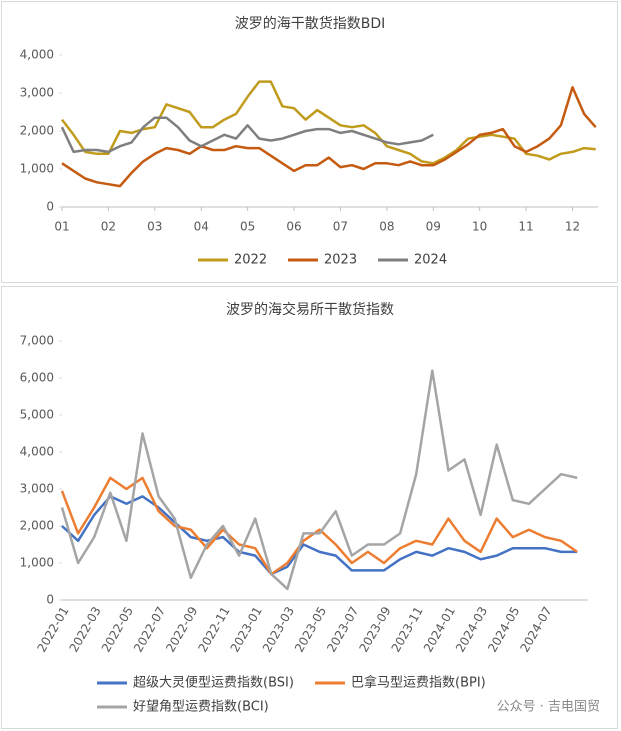 This screenshot has width=621, height=731. What do you see at coordinates (433, 227) in the screenshot?
I see `x-tick-label: 09` at bounding box center [433, 227].